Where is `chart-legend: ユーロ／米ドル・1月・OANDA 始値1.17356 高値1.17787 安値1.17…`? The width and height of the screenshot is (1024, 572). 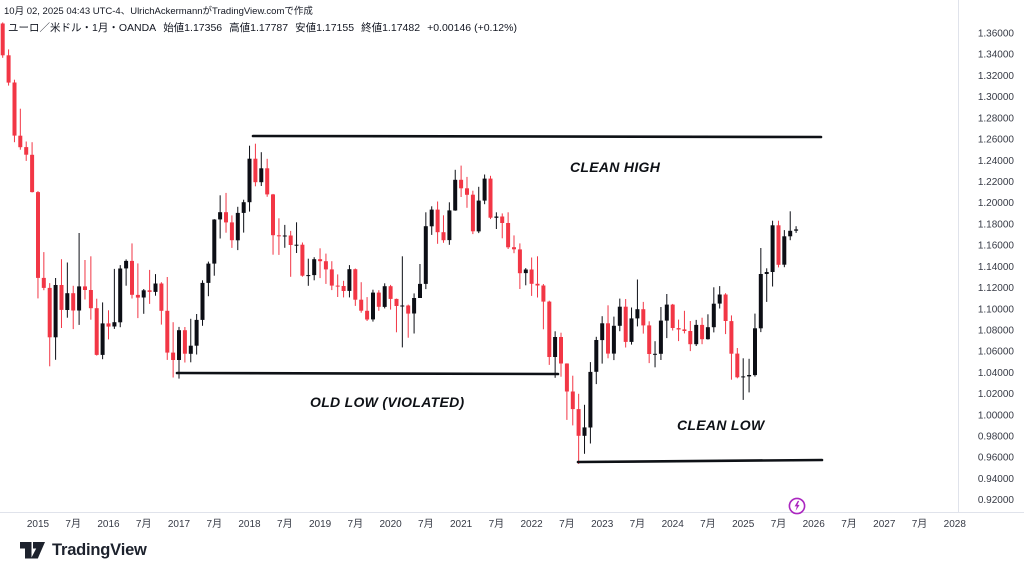
chart-legend: ユーロ／米ドル・1月・OANDA 始値1.17356 高値1.17787 安値1.17… is located at coordinates (262, 27).